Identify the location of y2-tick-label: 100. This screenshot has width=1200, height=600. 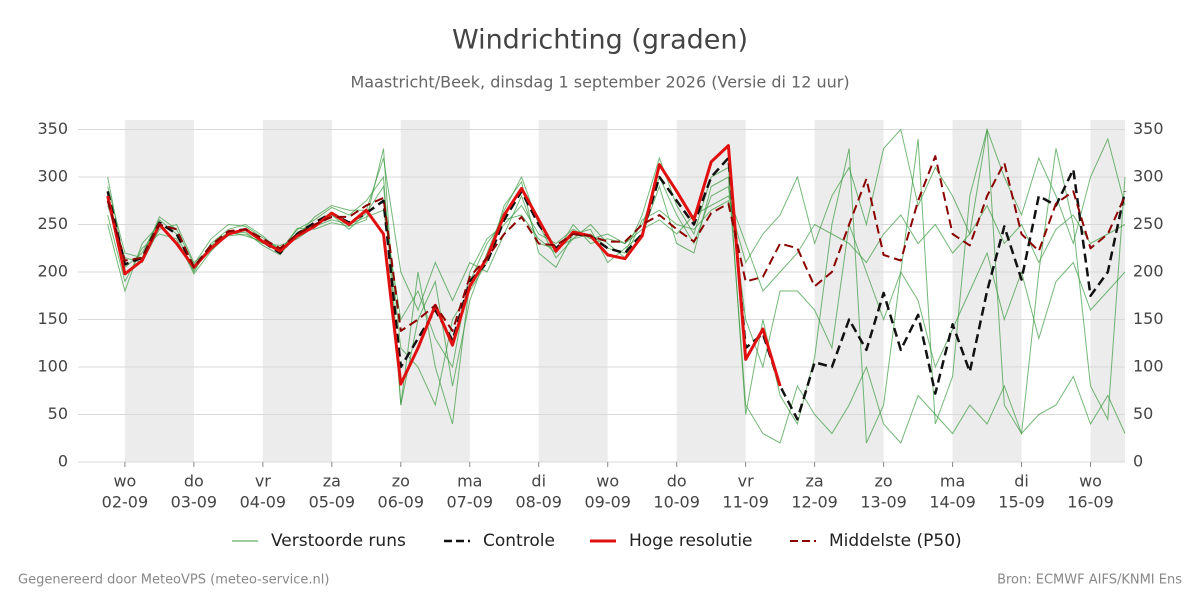
(1148, 366).